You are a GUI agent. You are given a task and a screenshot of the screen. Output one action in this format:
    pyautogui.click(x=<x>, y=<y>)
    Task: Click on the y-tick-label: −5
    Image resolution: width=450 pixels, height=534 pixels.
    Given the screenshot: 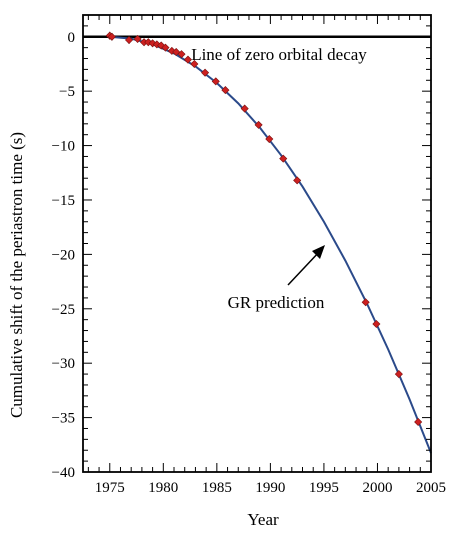 What is the action you would take?
    pyautogui.click(x=67, y=92)
    